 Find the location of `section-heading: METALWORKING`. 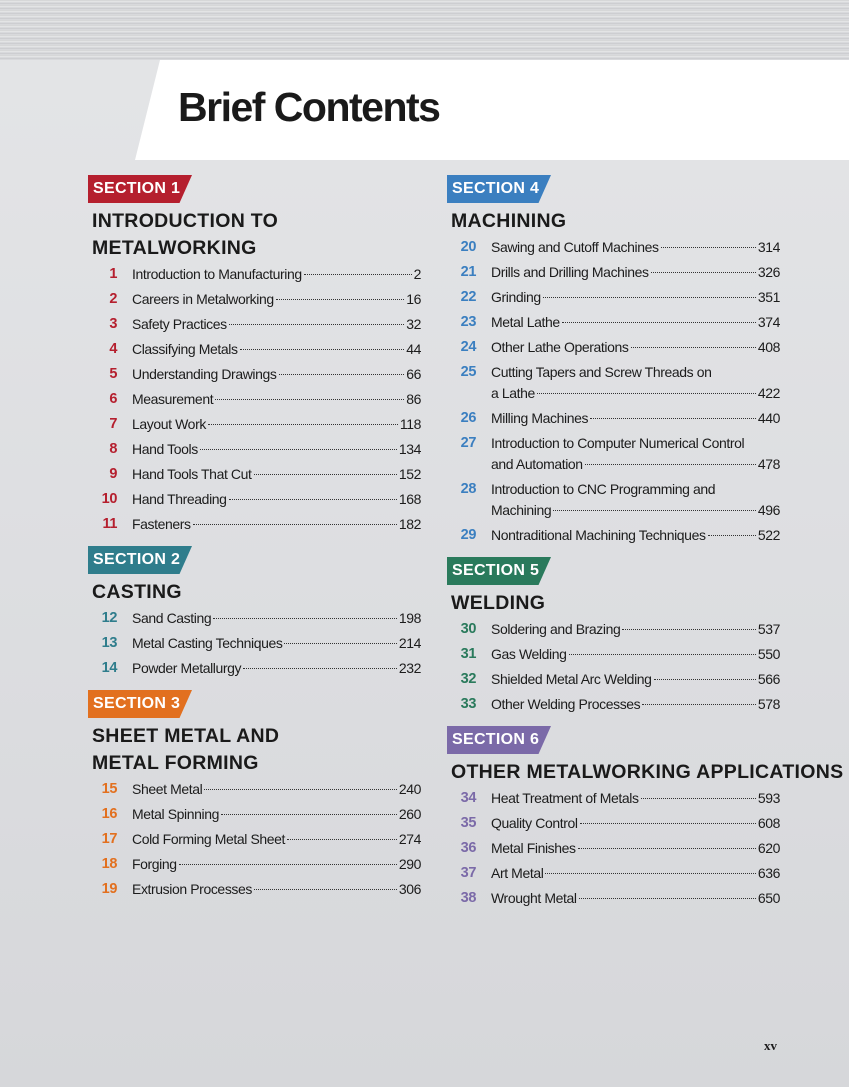

section-heading: METALWORKING is located at coordinates (174, 248).